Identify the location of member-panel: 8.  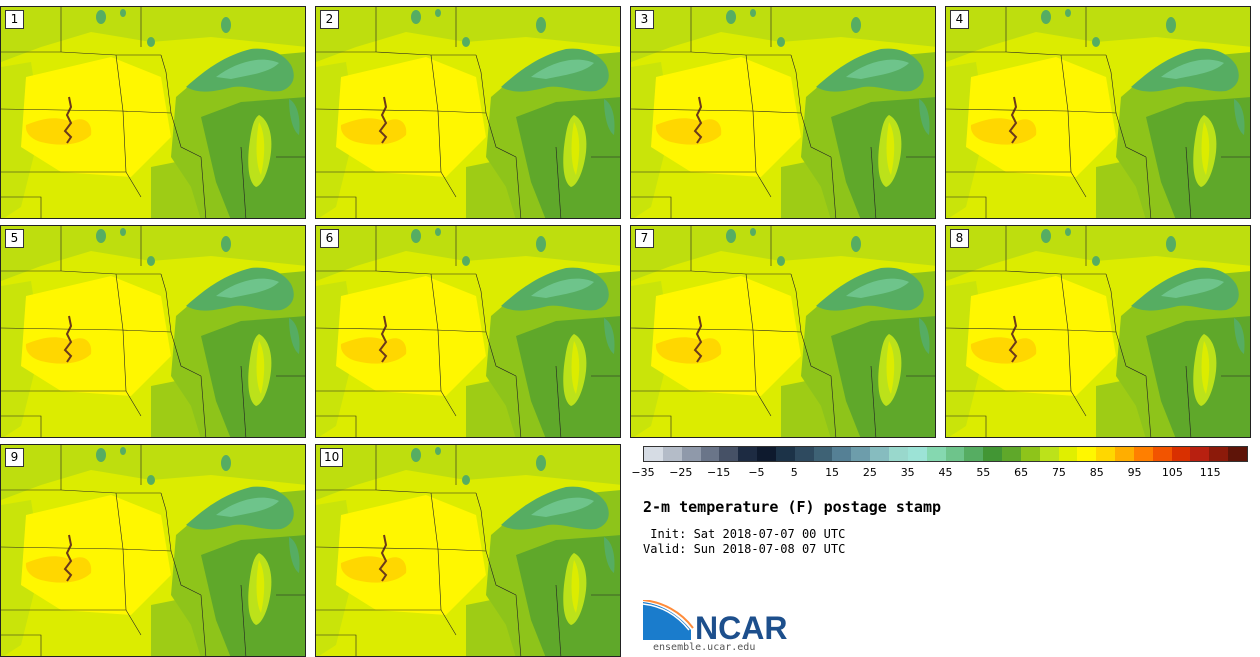
(1098, 331).